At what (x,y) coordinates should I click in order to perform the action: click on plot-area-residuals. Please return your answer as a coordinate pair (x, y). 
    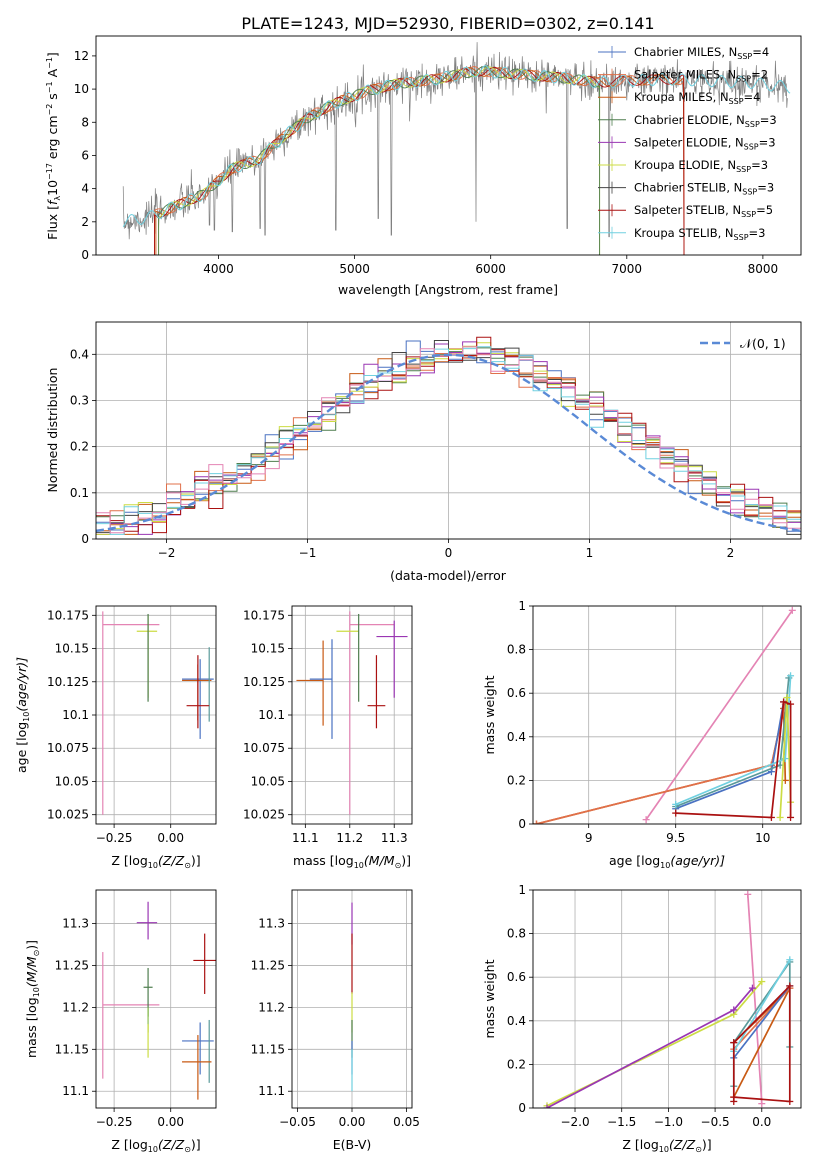
    Looking at the image, I should click on (448, 435).